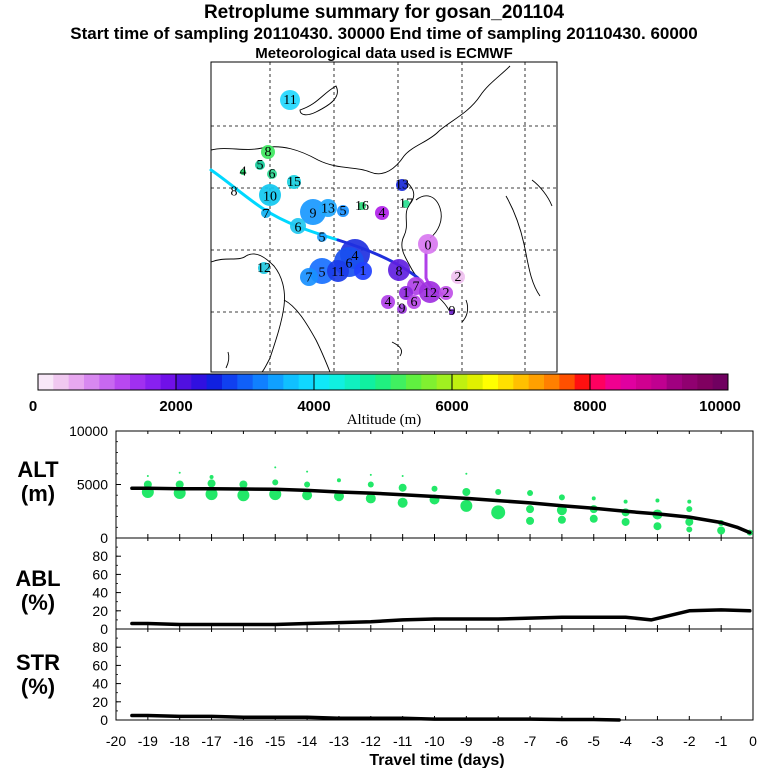  Describe the element at coordinates (384, 420) in the screenshot. I see `colorbar-title: Altitude (m)` at that location.